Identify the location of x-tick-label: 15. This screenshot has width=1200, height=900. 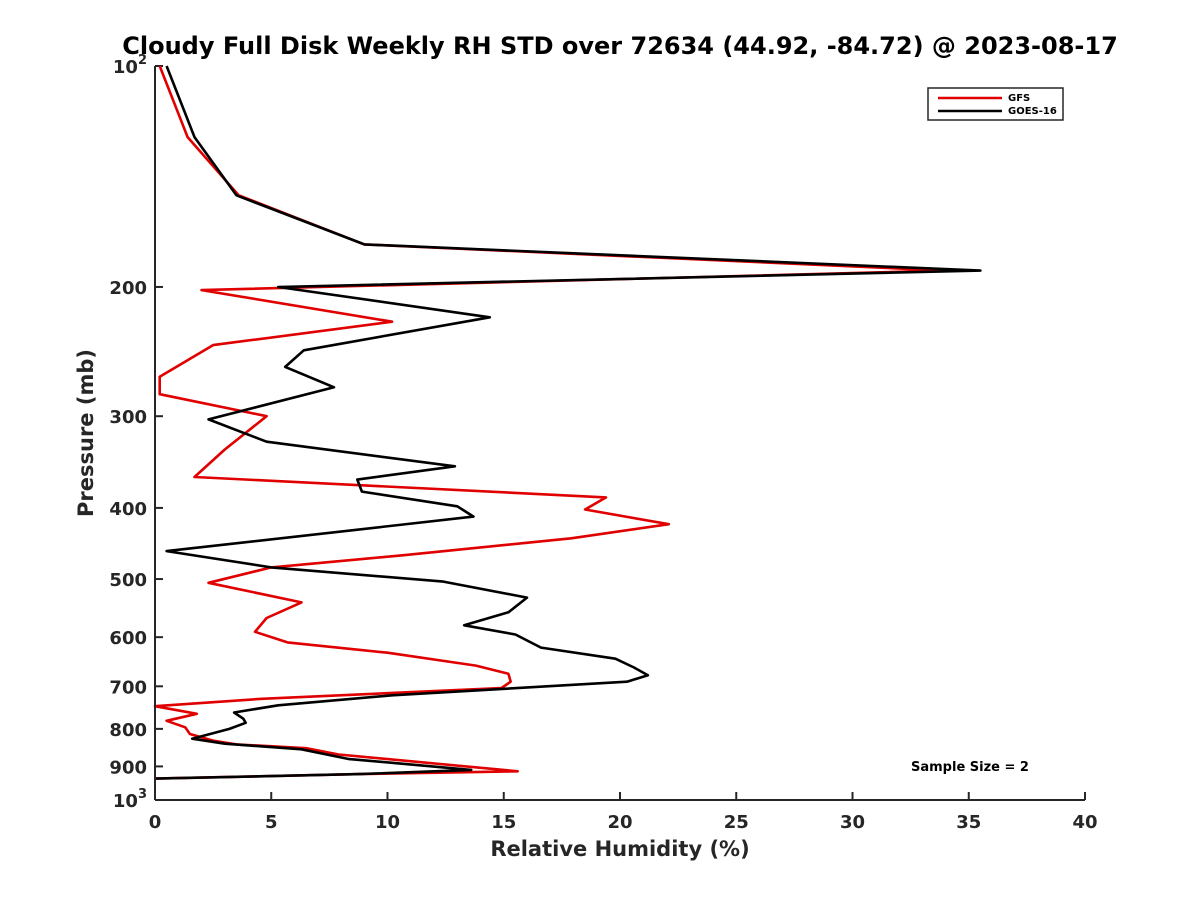
(503, 822).